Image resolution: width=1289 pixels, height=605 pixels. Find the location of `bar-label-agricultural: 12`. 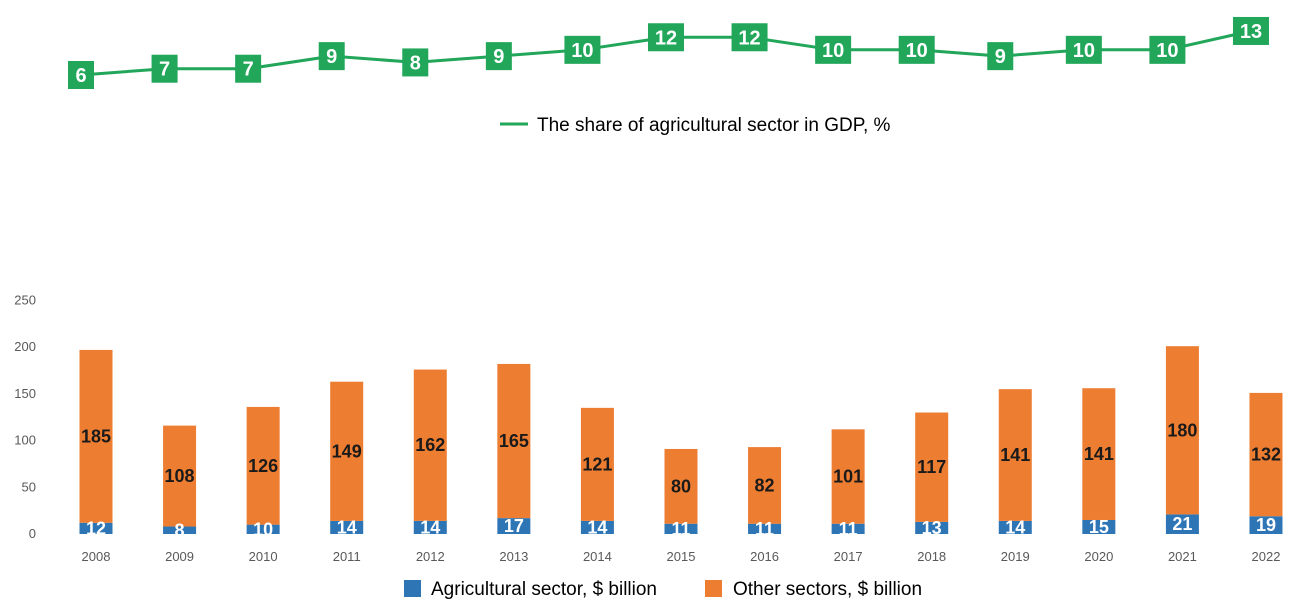

bar-label-agricultural: 12 is located at coordinates (96, 528).